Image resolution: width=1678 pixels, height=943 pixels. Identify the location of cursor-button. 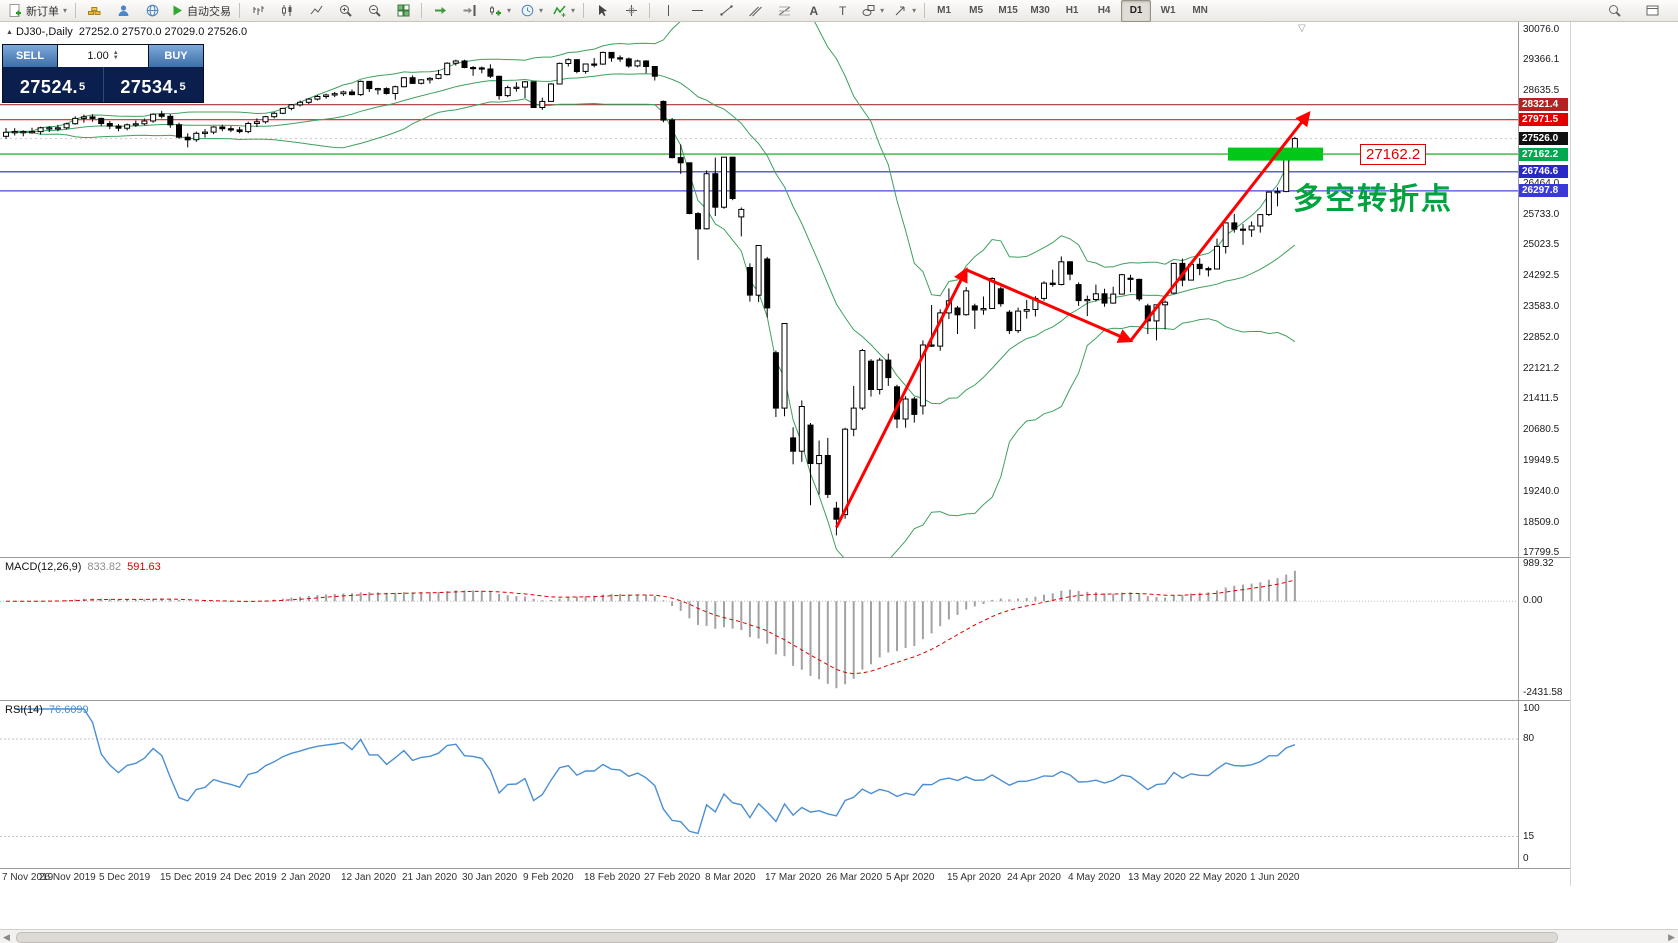
(602, 11).